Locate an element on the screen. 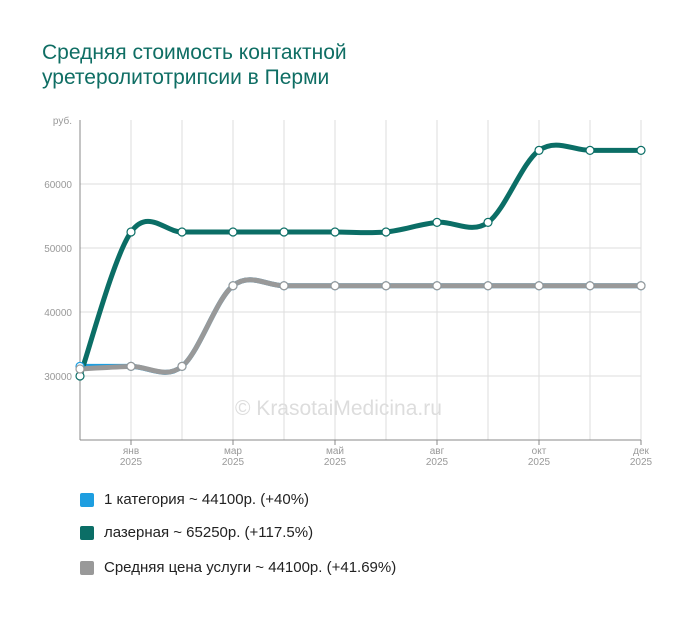  x-tick-month: мар is located at coordinates (233, 451).